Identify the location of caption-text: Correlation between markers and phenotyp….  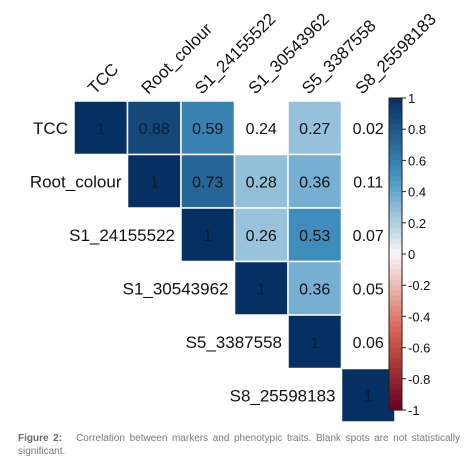
(239, 445).